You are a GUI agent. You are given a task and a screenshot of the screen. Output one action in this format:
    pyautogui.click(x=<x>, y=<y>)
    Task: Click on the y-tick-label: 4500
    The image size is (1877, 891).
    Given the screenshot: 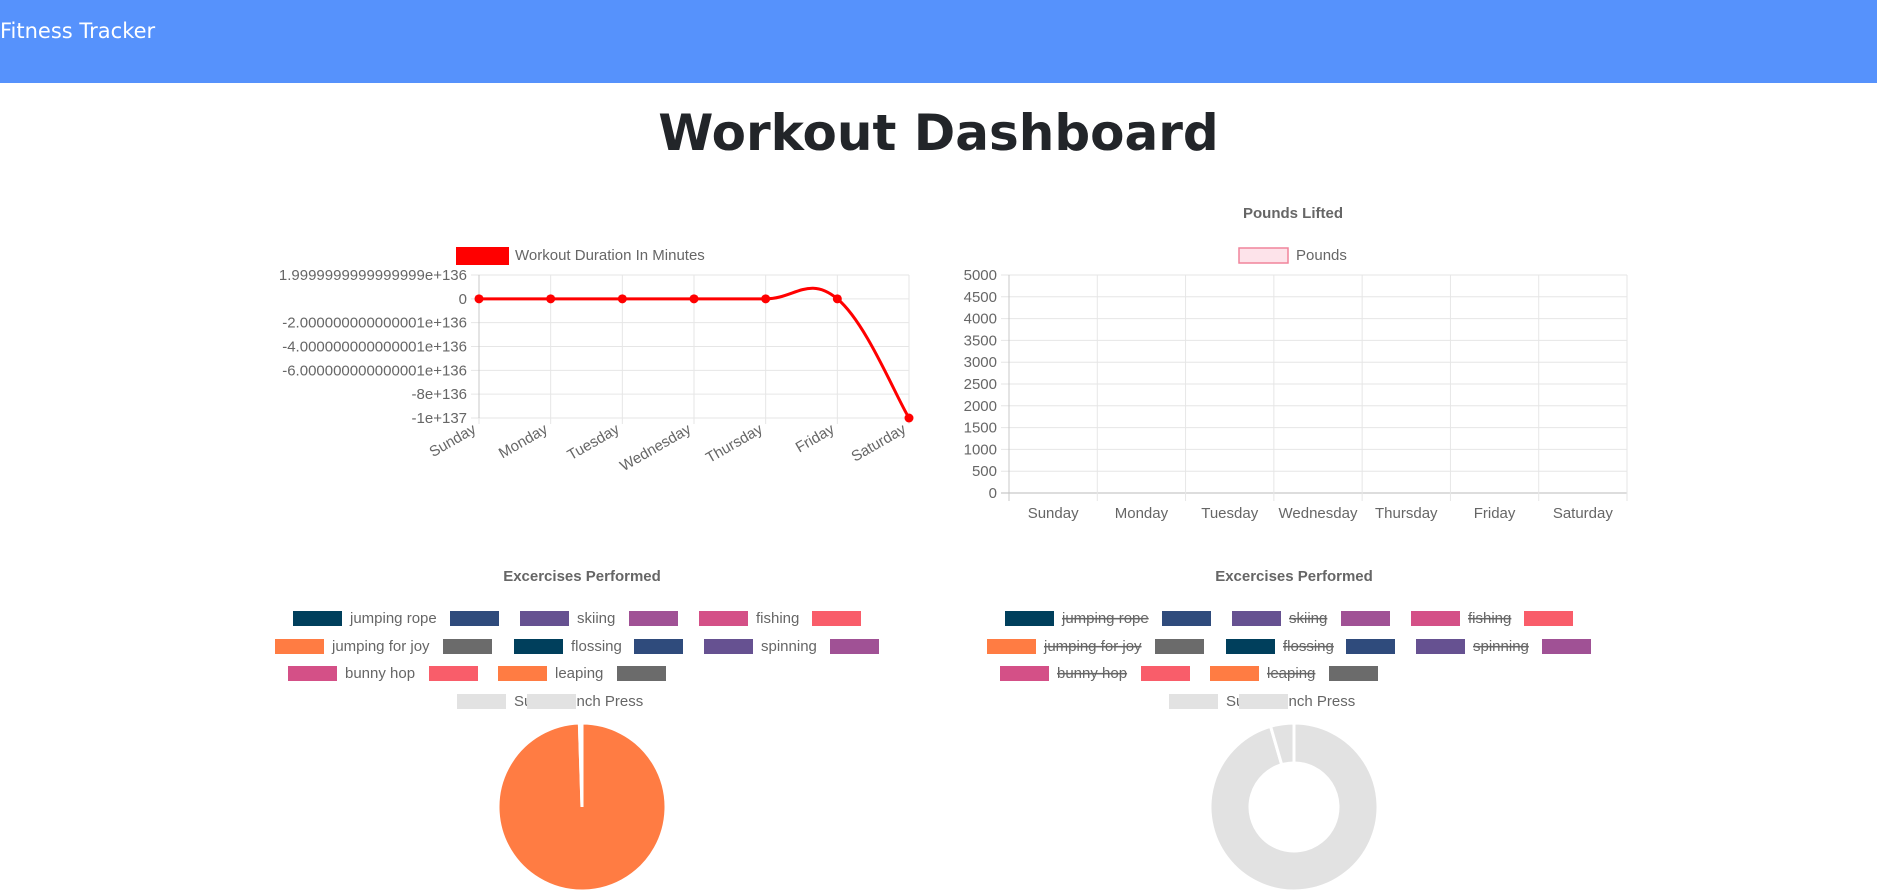 What is the action you would take?
    pyautogui.click(x=980, y=297)
    